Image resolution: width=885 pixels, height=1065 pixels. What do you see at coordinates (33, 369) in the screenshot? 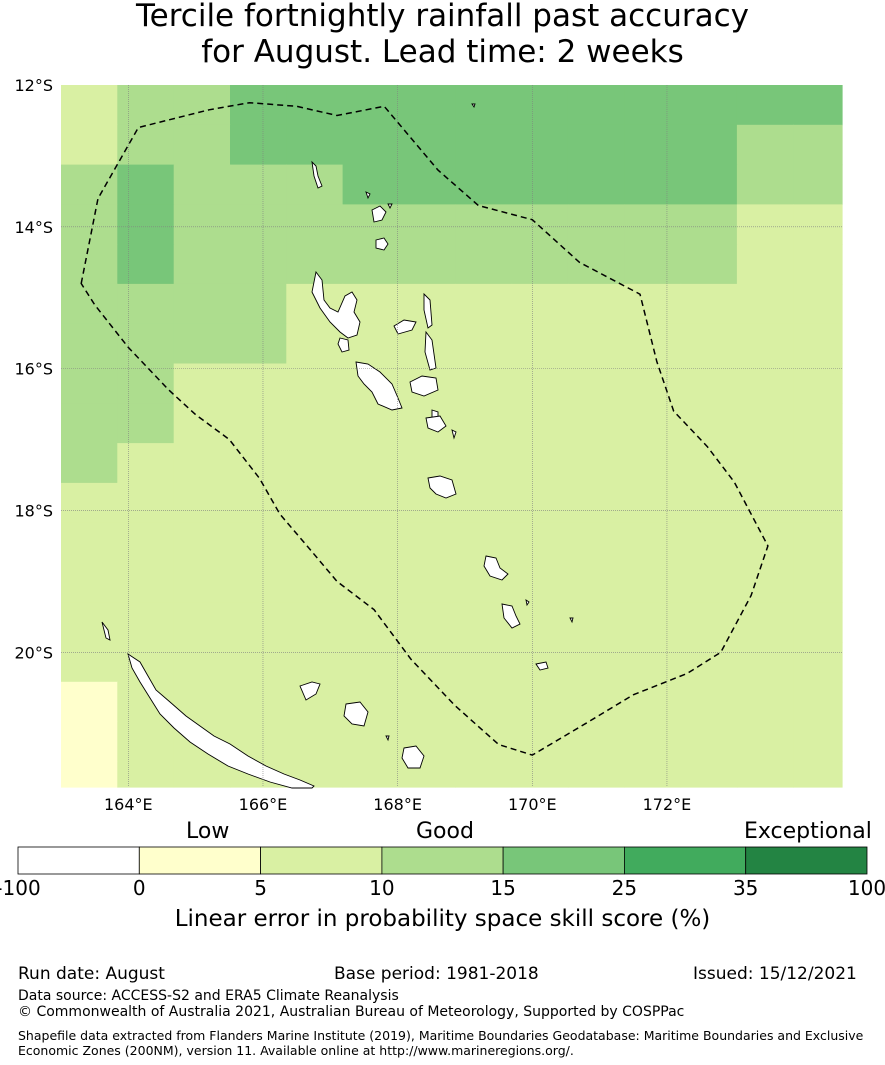
I see `latitude-labels: 12°S 14°S 16°S 18°S 20°S` at bounding box center [33, 369].